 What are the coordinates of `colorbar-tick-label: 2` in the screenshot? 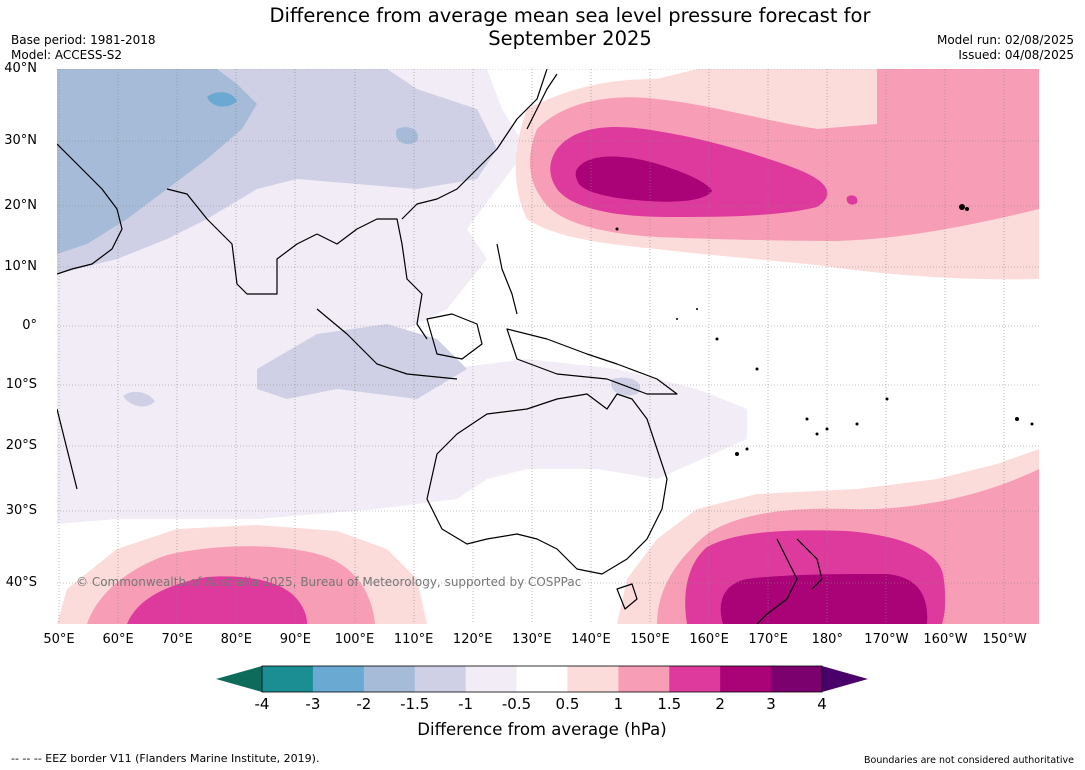 It's located at (720, 704).